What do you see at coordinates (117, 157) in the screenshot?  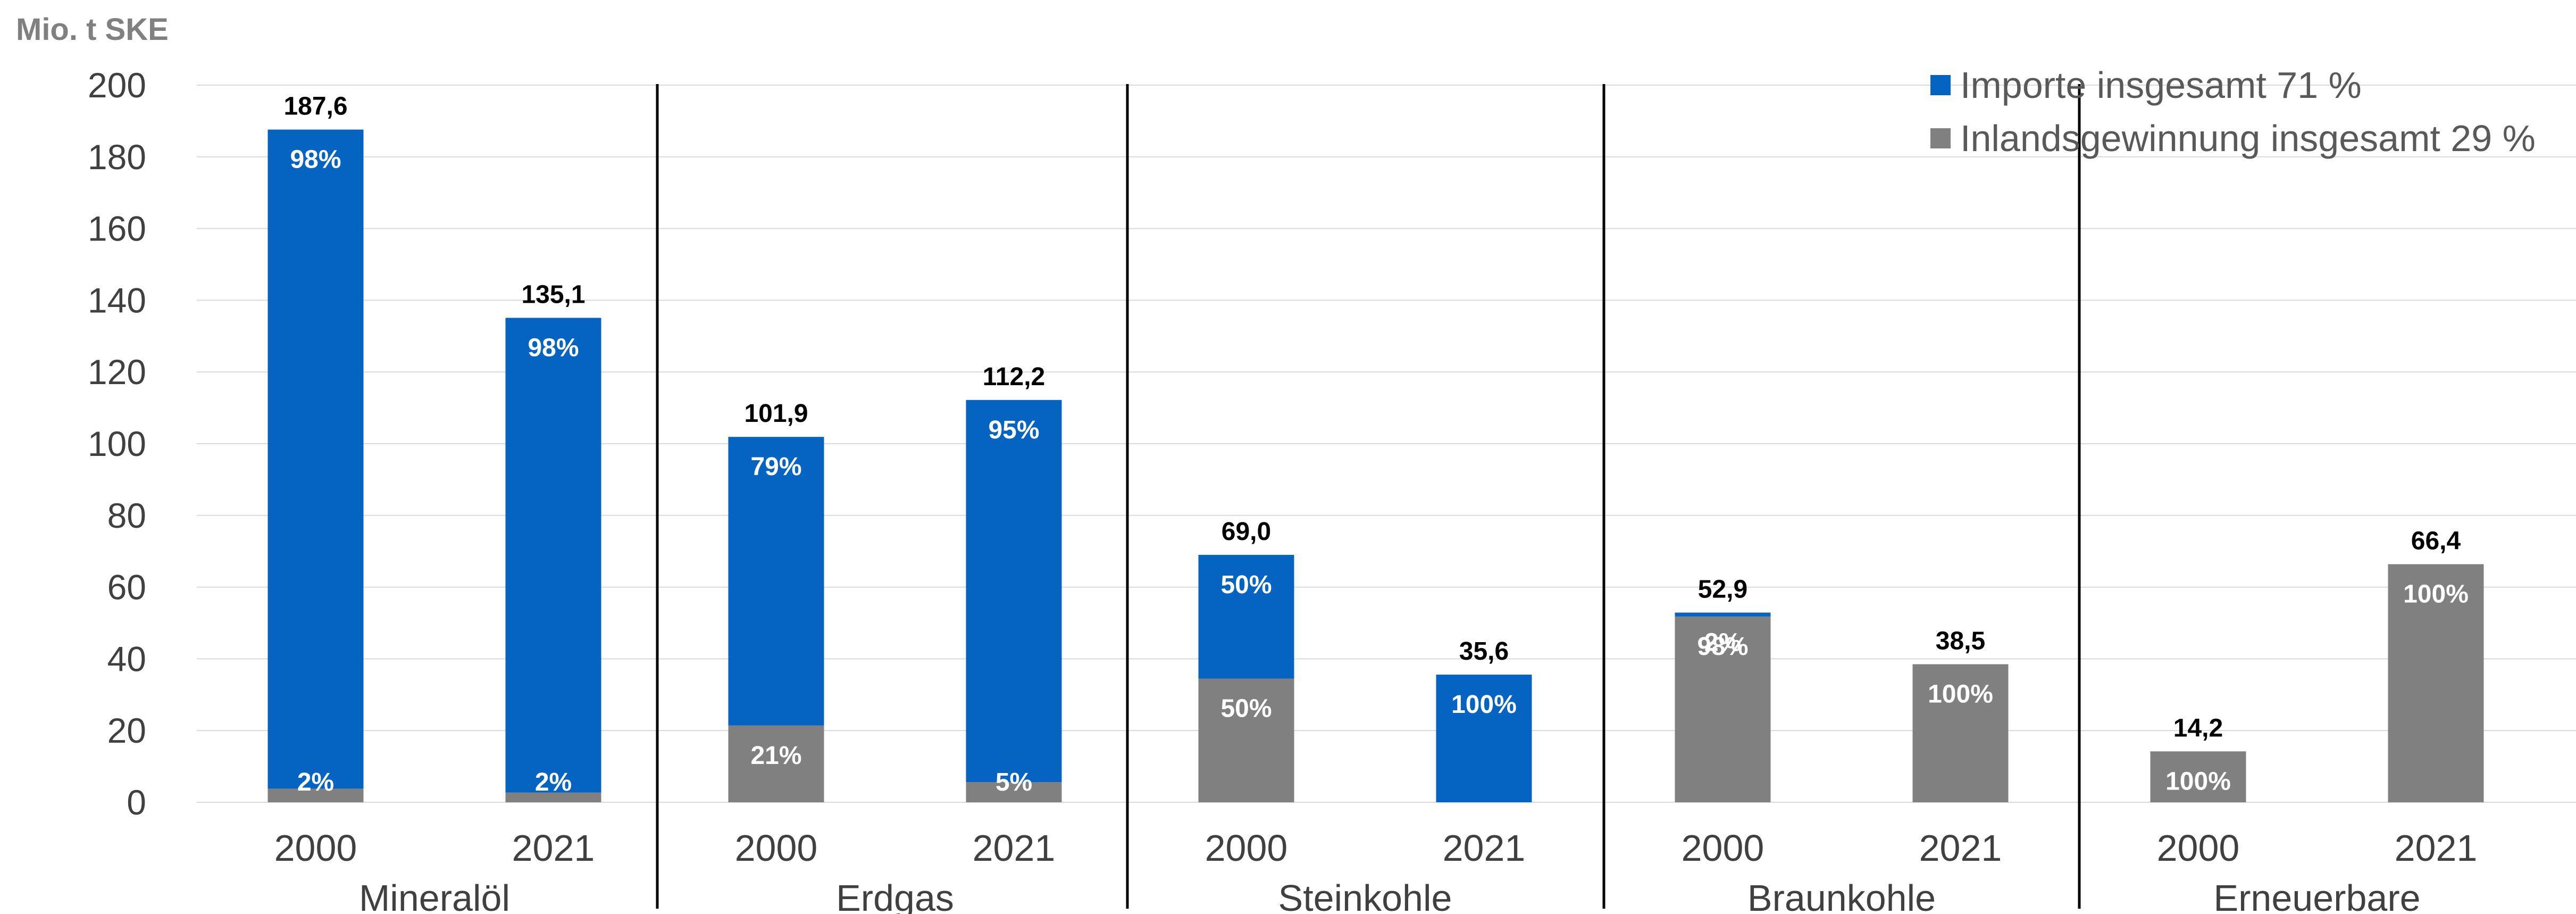 I see `y-tick-label: 180` at bounding box center [117, 157].